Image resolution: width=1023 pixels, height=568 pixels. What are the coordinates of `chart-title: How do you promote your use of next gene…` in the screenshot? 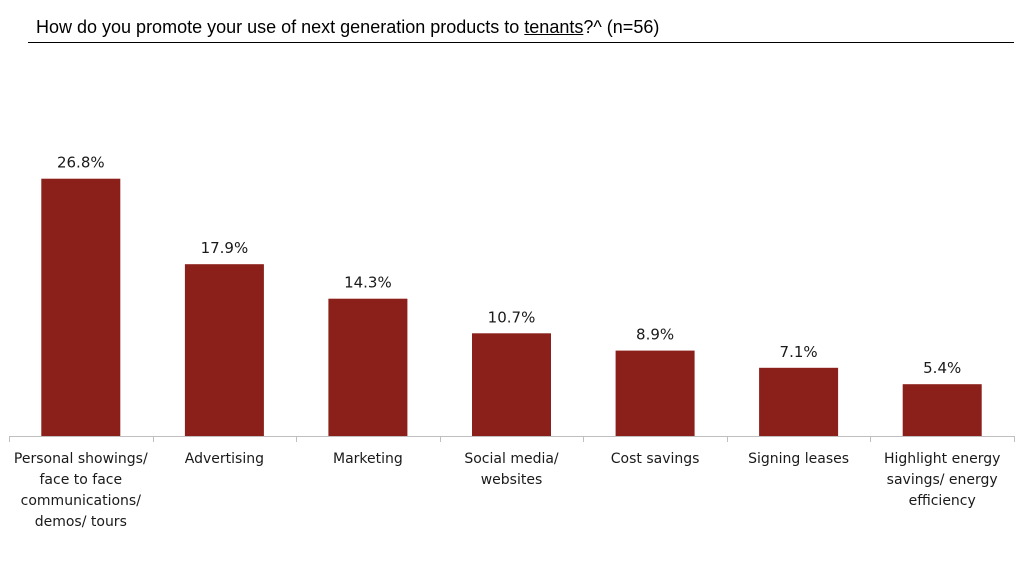 It's located at (347, 27).